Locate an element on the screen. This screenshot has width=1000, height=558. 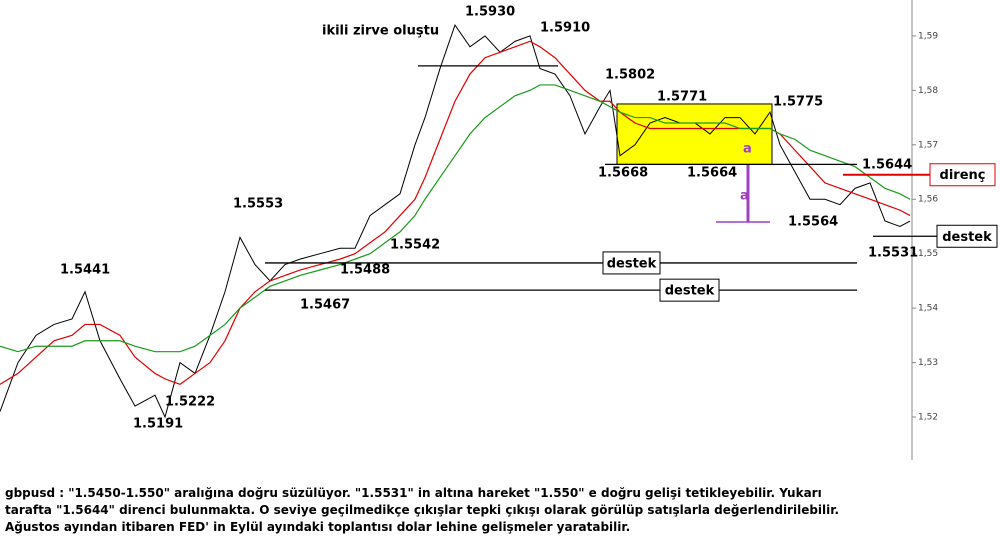
y-tick-label: 1,58 is located at coordinates (928, 91).